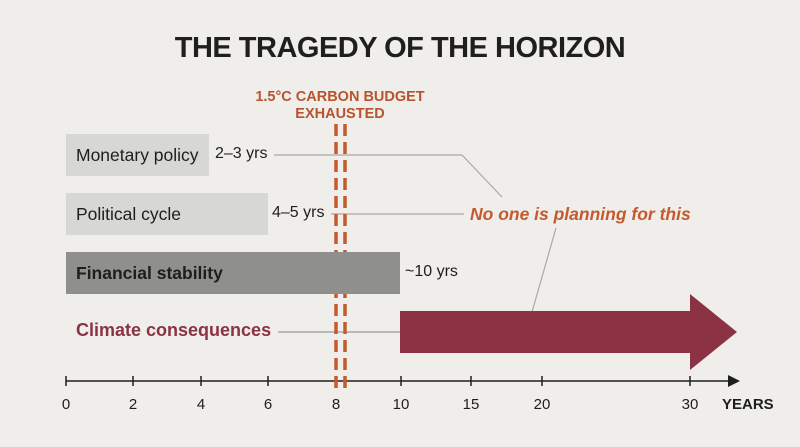 This screenshot has width=800, height=447. Describe the element at coordinates (542, 404) in the screenshot. I see `tick-label-20: 20` at that location.